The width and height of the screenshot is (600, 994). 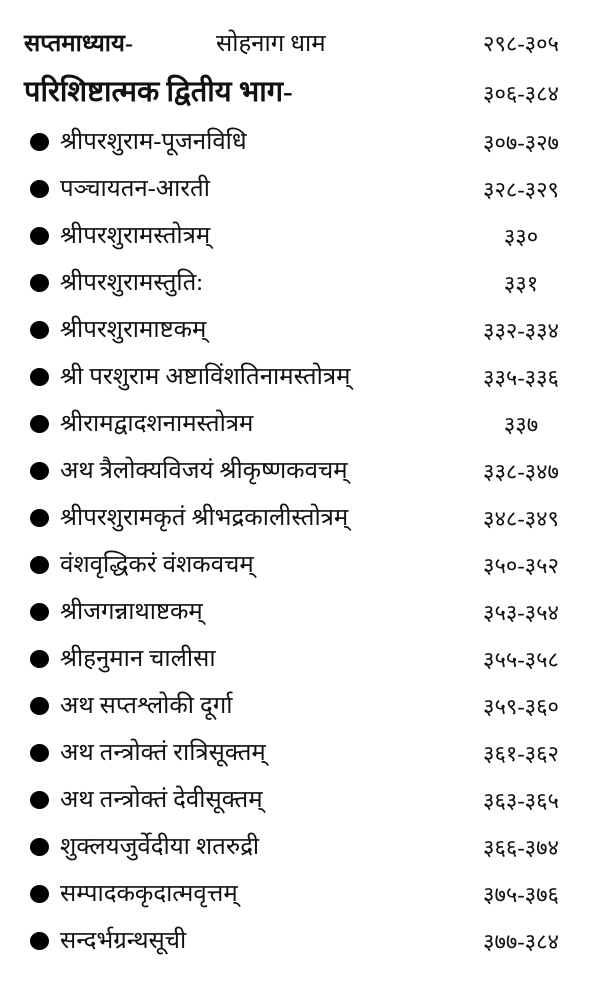 What do you see at coordinates (303, 893) in the screenshot?
I see `toc-entry-row: सम्पादककृदात्मवृत्तम् ३७५-३७६` at bounding box center [303, 893].